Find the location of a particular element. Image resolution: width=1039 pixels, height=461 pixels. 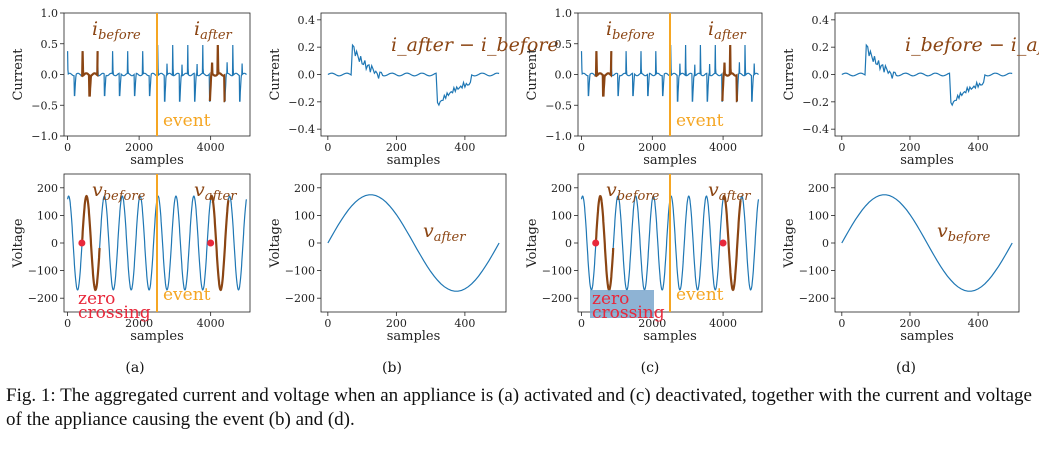

y-tick-label: 0.2 is located at coordinates (307, 47).